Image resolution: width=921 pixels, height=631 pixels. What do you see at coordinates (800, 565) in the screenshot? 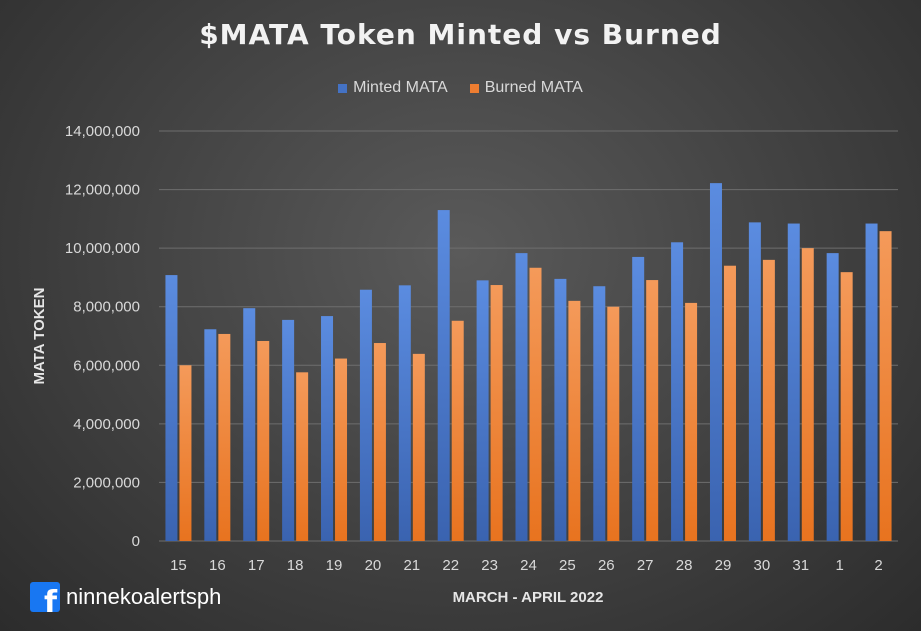
I see `x-tick-label: 31` at bounding box center [800, 565].